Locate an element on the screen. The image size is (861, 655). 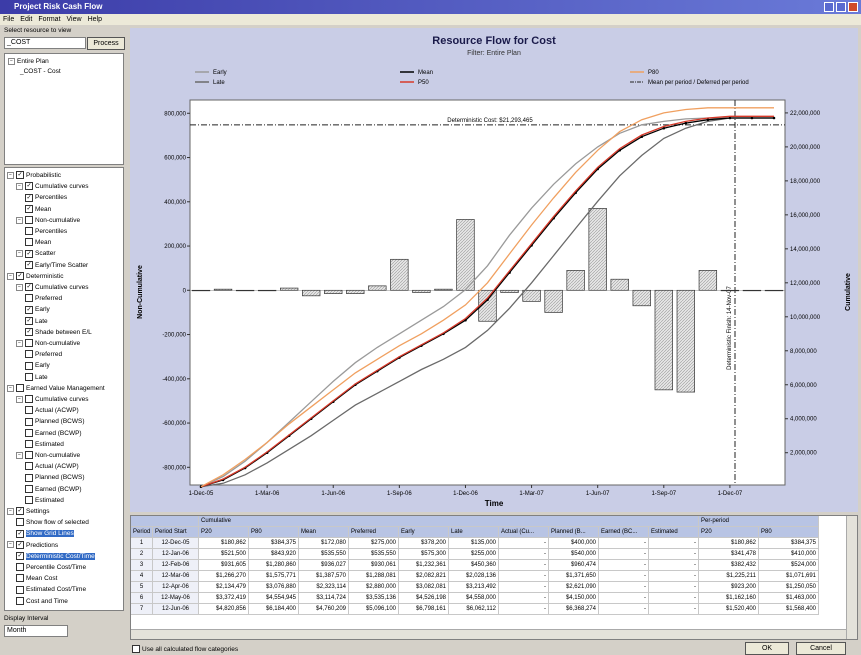
menu-item: Edit is located at coordinates (26, 19).